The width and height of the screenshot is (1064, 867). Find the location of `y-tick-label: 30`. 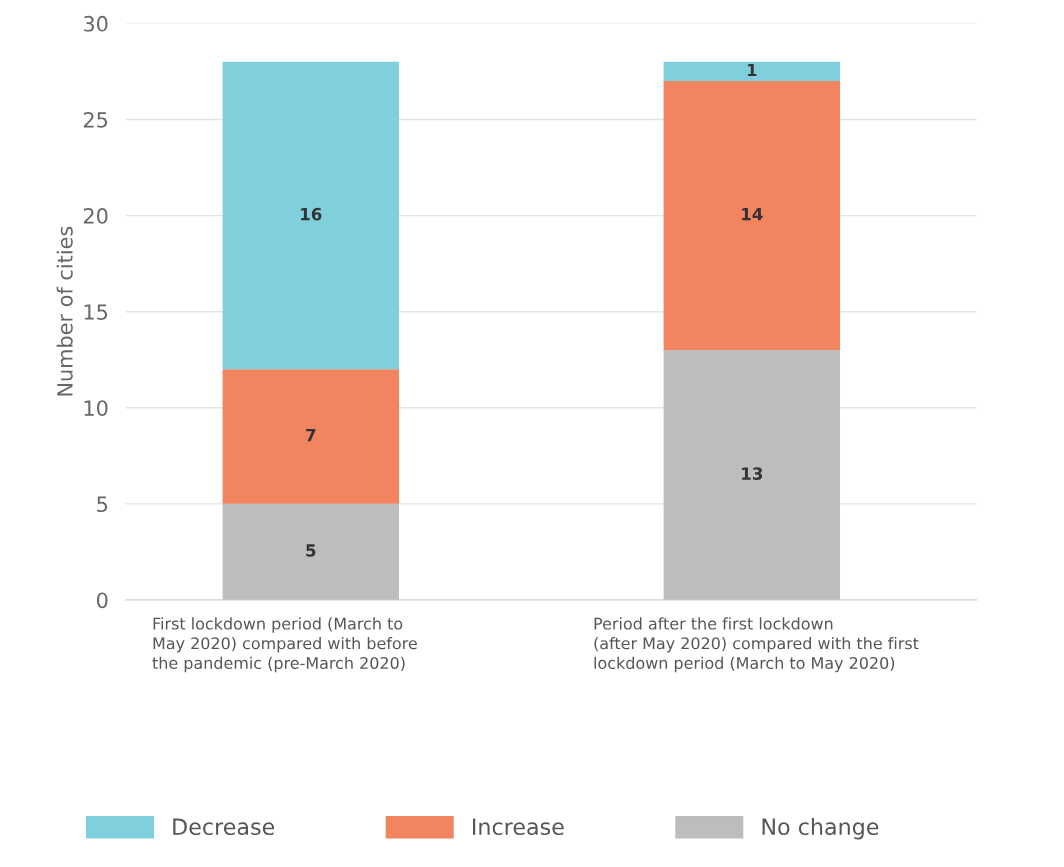

y-tick-label: 30 is located at coordinates (95, 23).